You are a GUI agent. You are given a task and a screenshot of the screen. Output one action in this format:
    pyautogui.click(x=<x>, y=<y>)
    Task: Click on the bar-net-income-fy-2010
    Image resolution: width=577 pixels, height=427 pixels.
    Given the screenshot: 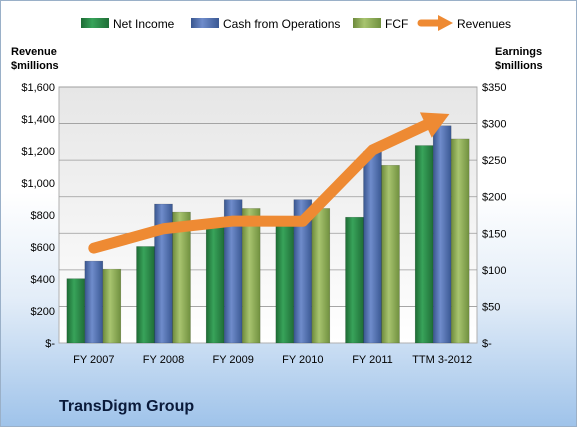 What is the action you would take?
    pyautogui.click(x=285, y=283)
    